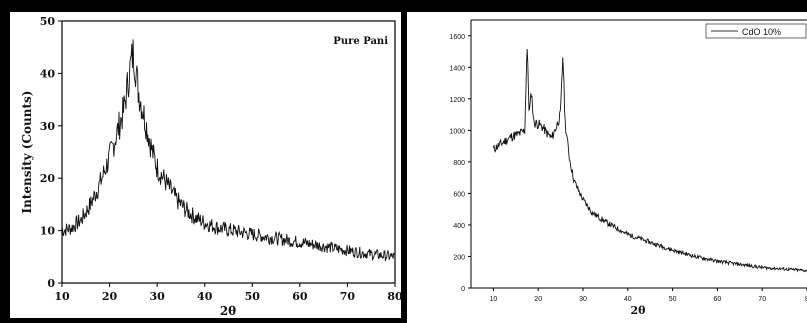 The height and width of the screenshot is (323, 807). What do you see at coordinates (48, 178) in the screenshot?
I see `y-tick-label-left: 20` at bounding box center [48, 178].